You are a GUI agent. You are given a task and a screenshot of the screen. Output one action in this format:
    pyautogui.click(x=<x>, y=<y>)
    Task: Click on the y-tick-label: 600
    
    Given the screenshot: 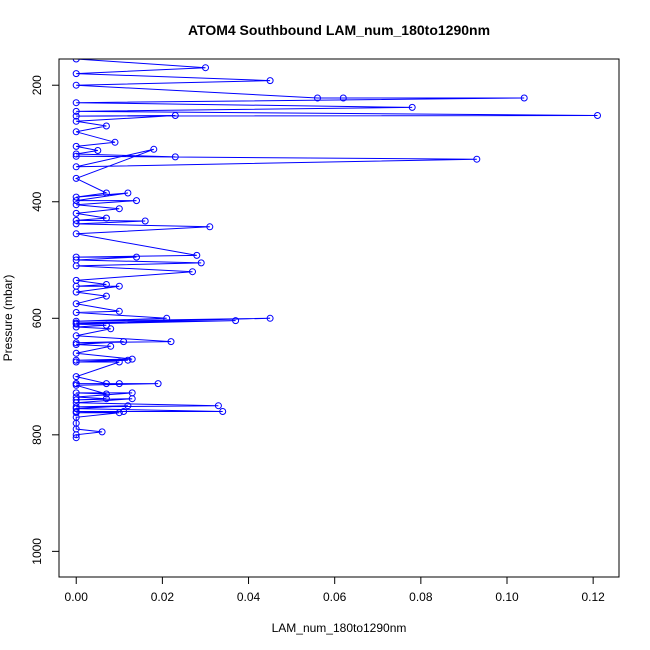 What is the action you would take?
    pyautogui.click(x=37, y=318)
    